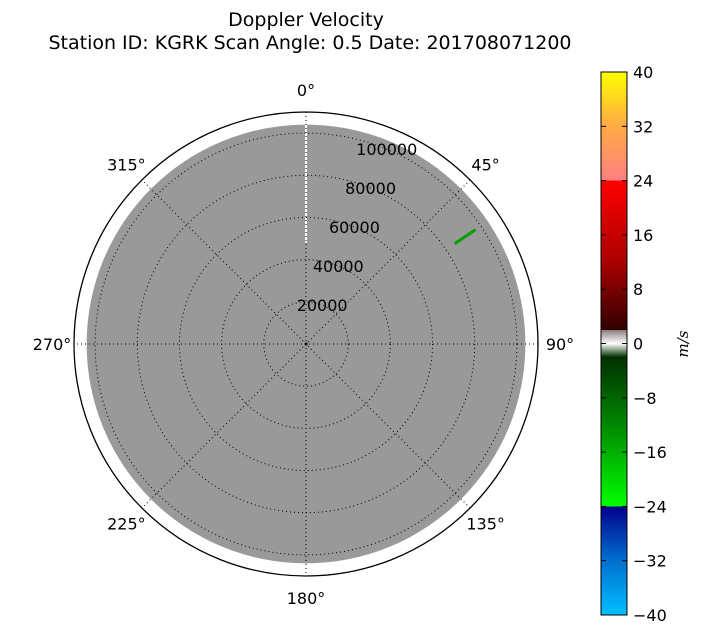 Image resolution: width=704 pixels, height=635 pixels. What do you see at coordinates (643, 72) in the screenshot?
I see `colorbar-tick-label: 40` at bounding box center [643, 72].